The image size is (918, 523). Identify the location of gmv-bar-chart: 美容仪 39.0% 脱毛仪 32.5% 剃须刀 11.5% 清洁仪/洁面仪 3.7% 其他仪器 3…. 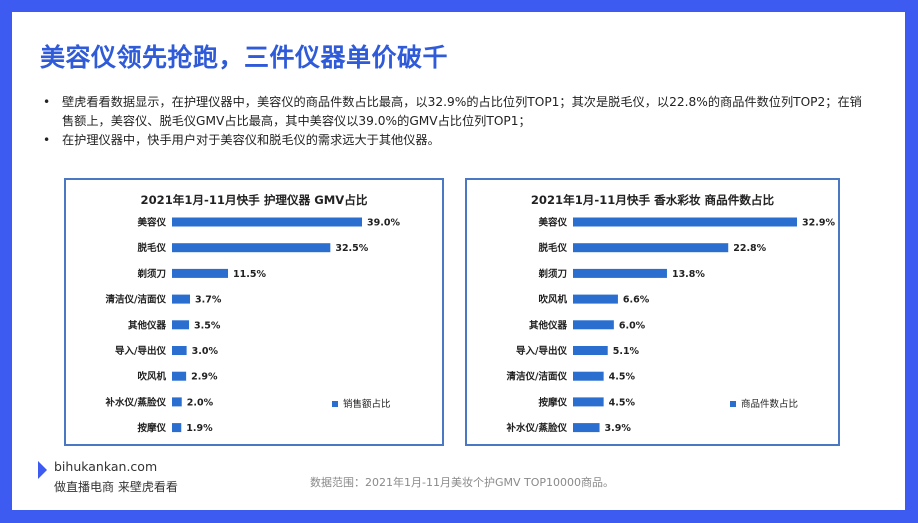
(253, 326).